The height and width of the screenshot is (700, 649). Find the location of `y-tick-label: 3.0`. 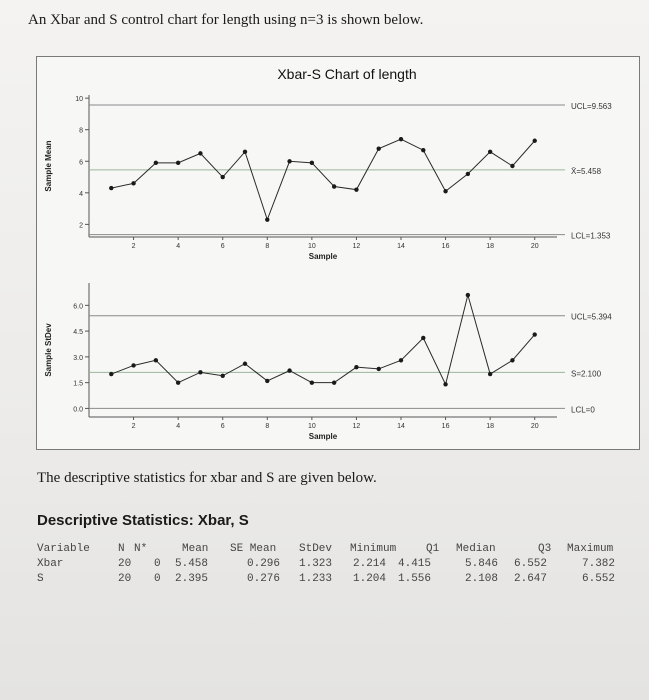

y-tick-label: 3.0 is located at coordinates (78, 358).